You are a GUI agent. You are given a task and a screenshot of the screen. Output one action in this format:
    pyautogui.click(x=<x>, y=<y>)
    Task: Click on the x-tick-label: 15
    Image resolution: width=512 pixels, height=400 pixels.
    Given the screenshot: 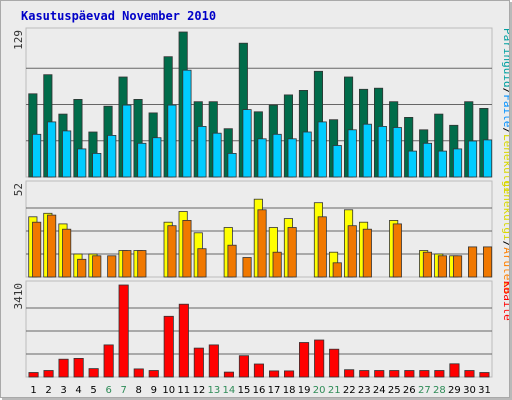 What is the action you would take?
    pyautogui.click(x=244, y=390)
    